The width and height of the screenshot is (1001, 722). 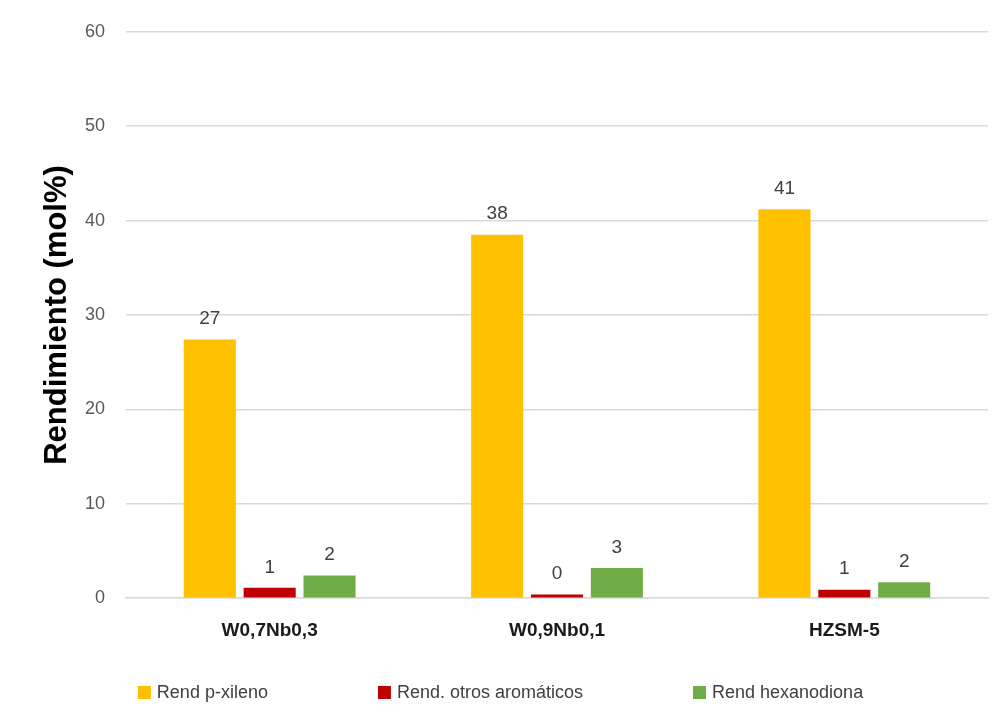 I want to click on x-tick-label: W0,9Nb0,1, so click(x=557, y=629).